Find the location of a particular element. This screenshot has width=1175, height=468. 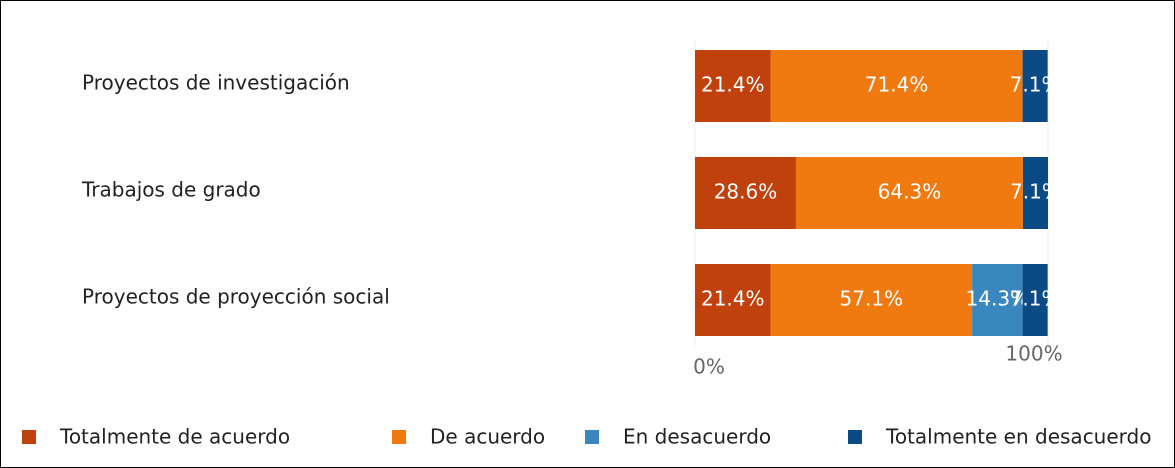

x-tick-label: 100% is located at coordinates (1033, 354).